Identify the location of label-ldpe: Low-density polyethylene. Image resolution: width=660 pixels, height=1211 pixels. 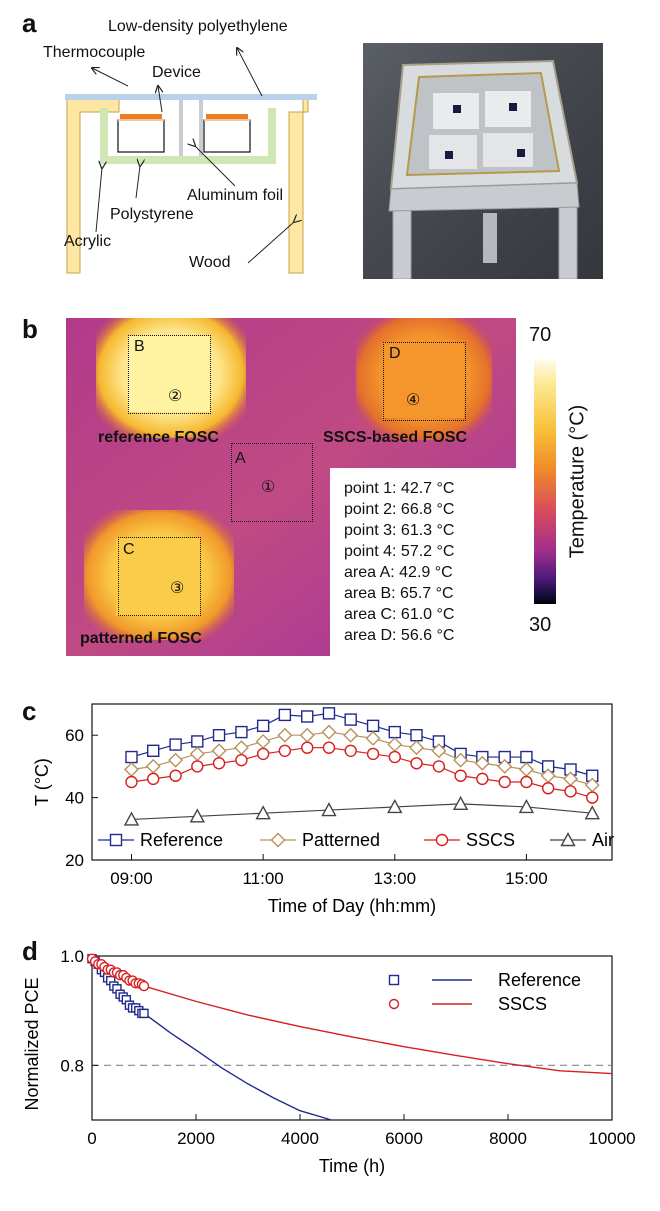
(198, 26).